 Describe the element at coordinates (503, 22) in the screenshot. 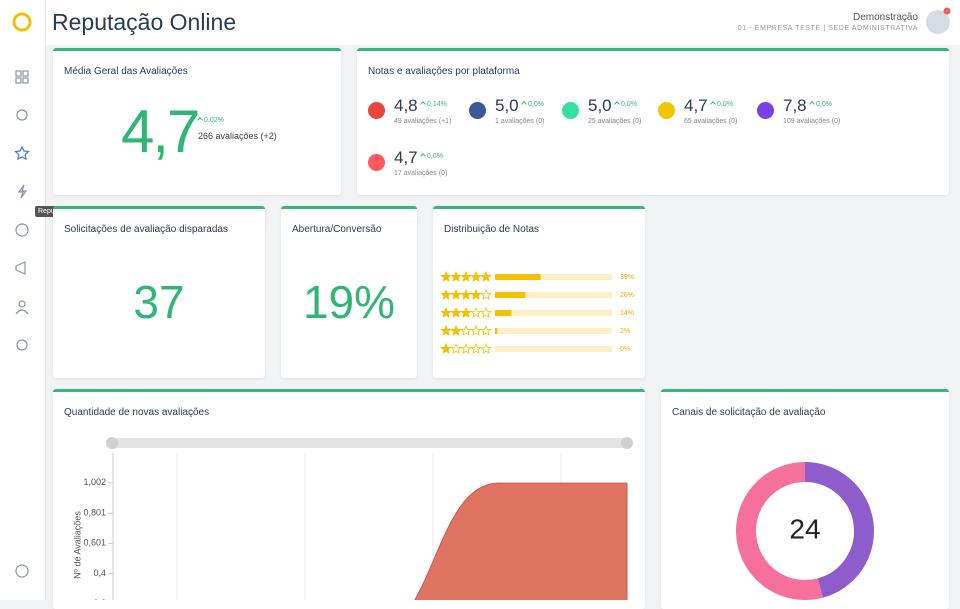

I see `header` at that location.